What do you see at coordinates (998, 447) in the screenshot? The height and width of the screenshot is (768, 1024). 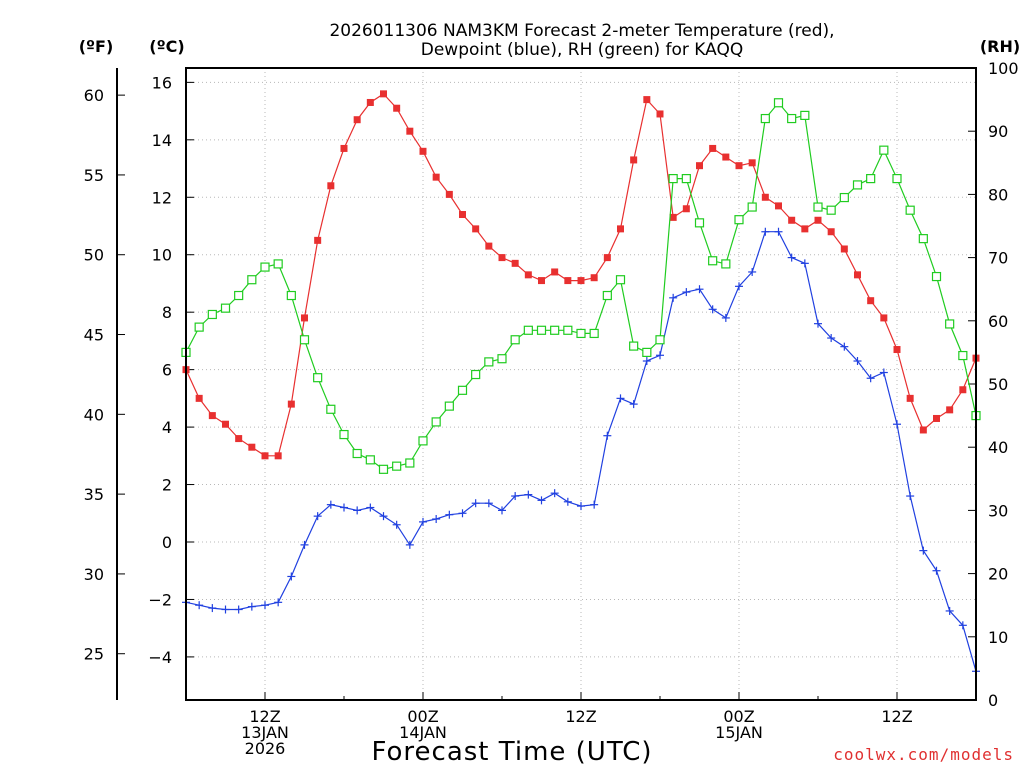 I see `rh-tick-label: 40` at bounding box center [998, 447].